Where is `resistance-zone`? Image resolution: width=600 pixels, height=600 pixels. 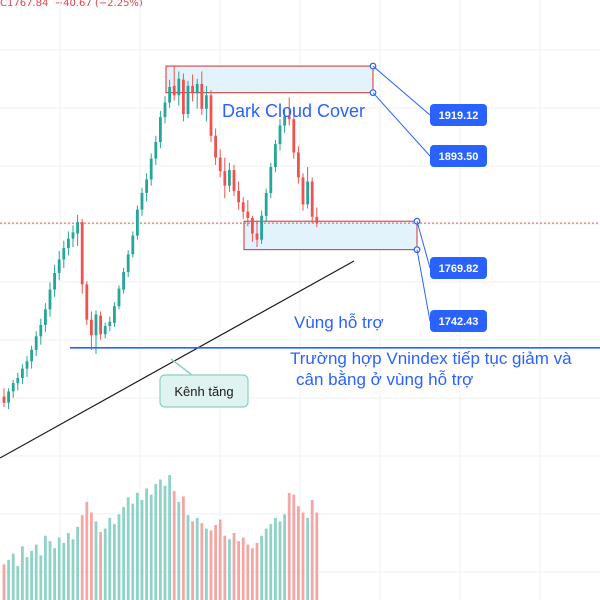
resistance-zone is located at coordinates (269, 79).